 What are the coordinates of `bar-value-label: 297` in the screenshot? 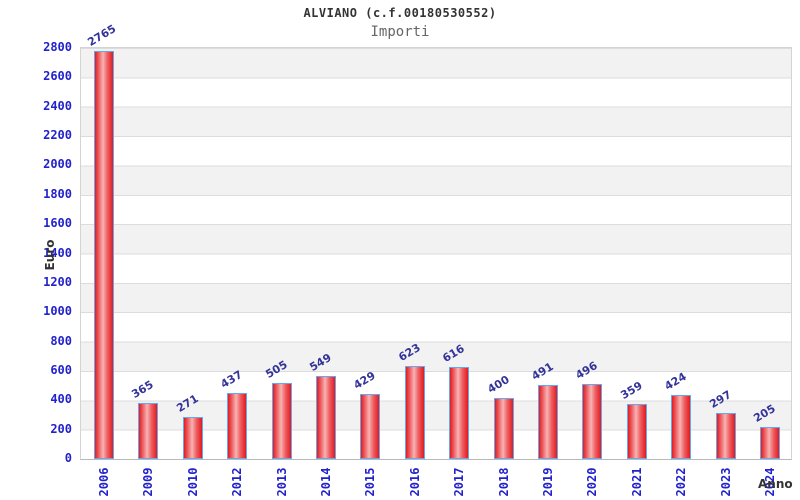 It's located at (720, 399).